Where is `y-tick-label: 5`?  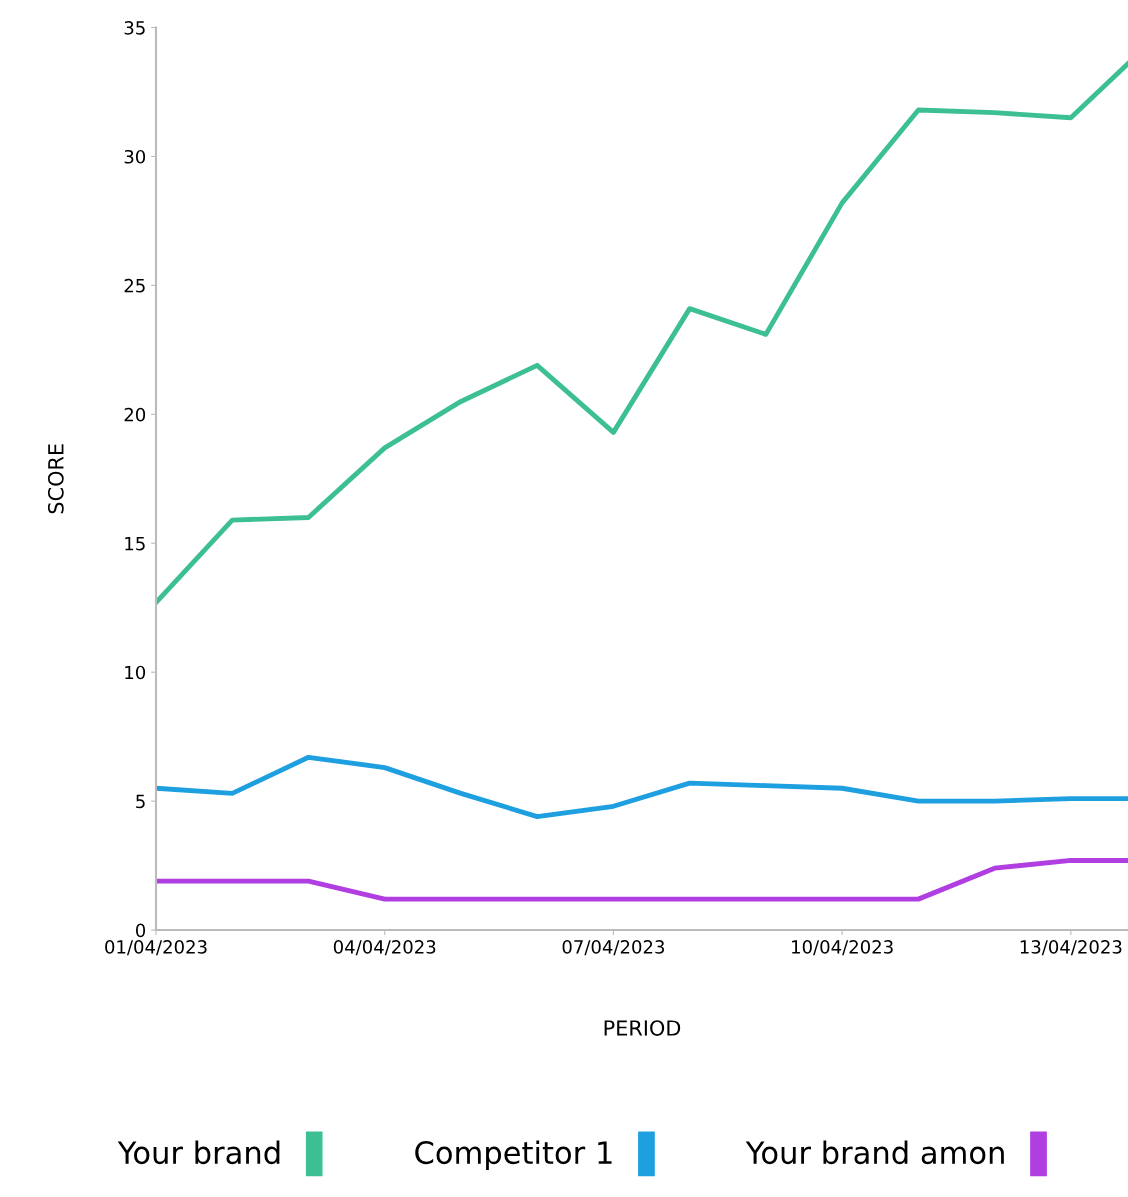 y-tick-label: 5 is located at coordinates (140, 801).